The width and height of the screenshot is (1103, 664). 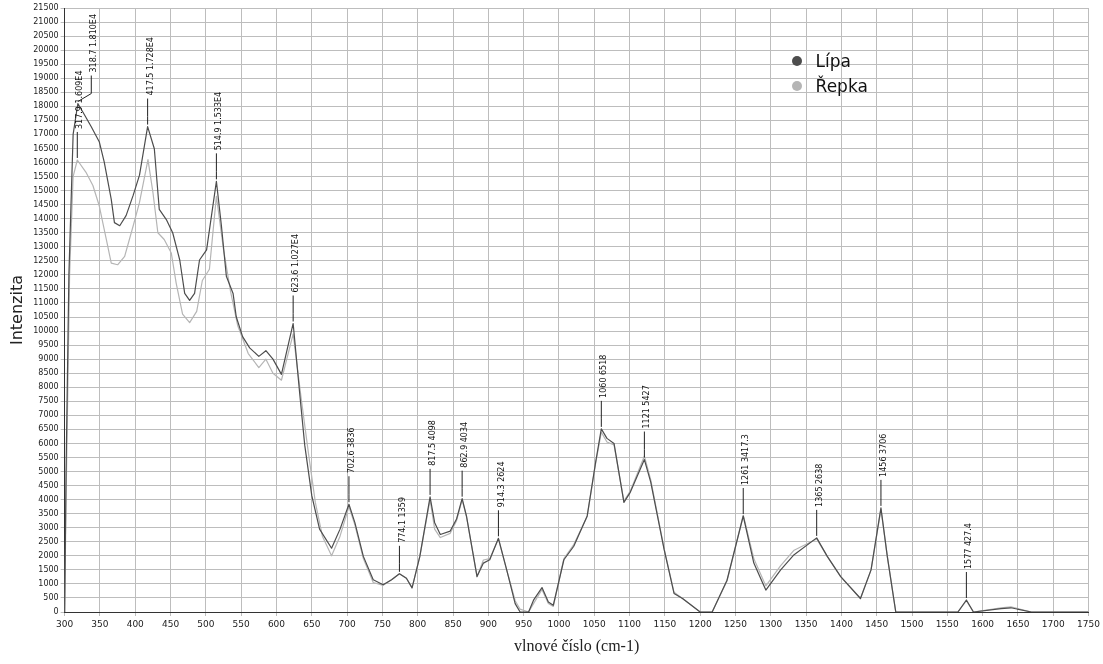 What do you see at coordinates (48, 499) in the screenshot?
I see `y-tick-label: 4000` at bounding box center [48, 499].